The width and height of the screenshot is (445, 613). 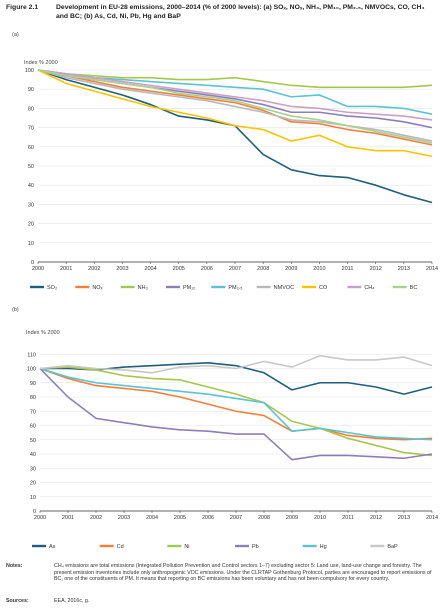 What do you see at coordinates (41, 63) in the screenshot?
I see `chart-a-y-axis-title: Index % 2000` at bounding box center [41, 63].